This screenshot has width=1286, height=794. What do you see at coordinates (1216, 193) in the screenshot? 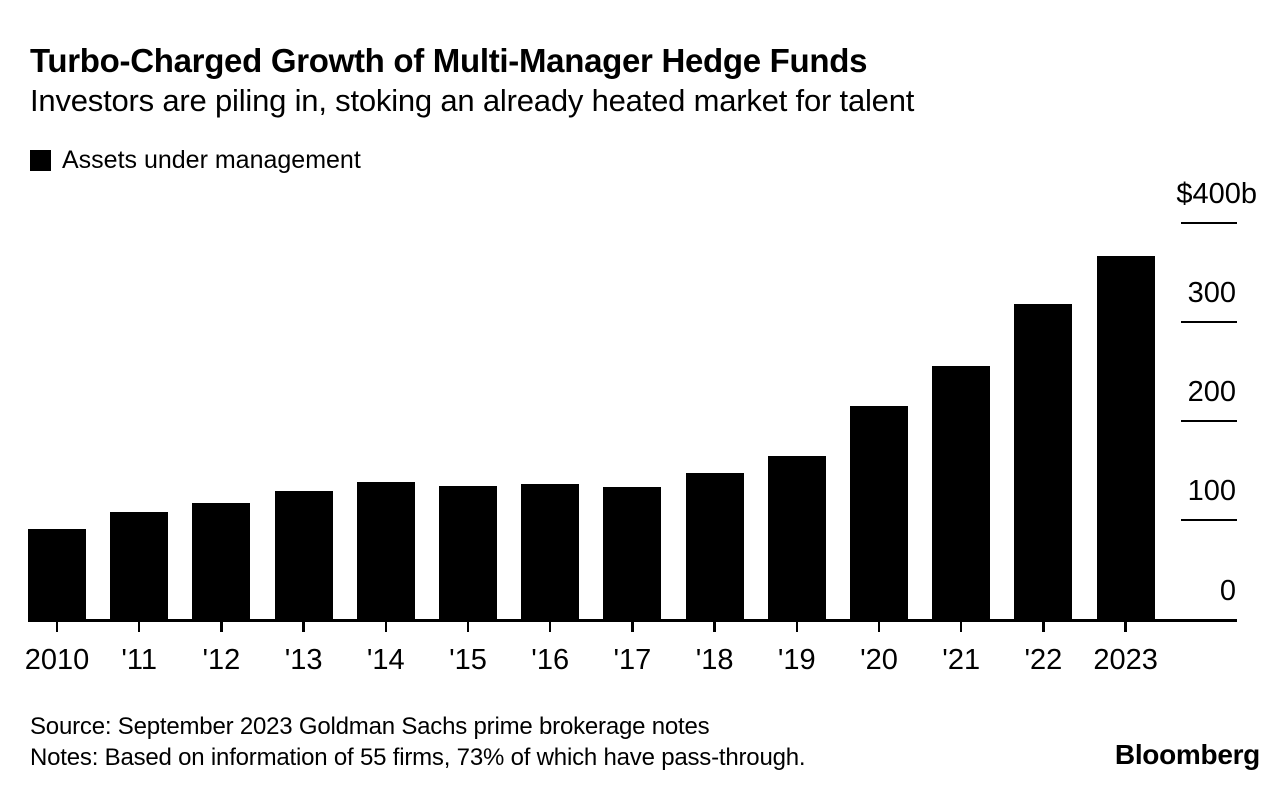
I see `y-tick-label-400: $400b` at bounding box center [1216, 193].